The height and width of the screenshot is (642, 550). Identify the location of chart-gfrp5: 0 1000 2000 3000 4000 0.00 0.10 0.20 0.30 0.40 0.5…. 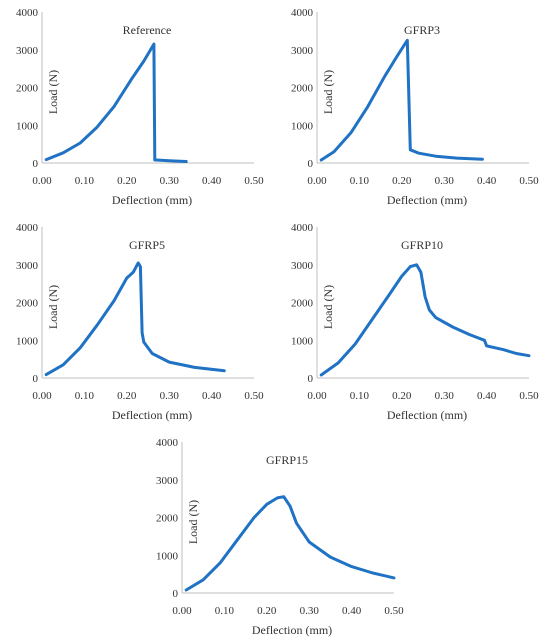
(140, 322).